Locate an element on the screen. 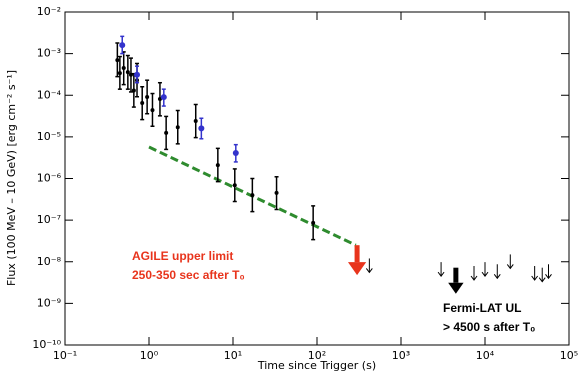  agile-annotation: AGILE upper limit is located at coordinates (182, 256).